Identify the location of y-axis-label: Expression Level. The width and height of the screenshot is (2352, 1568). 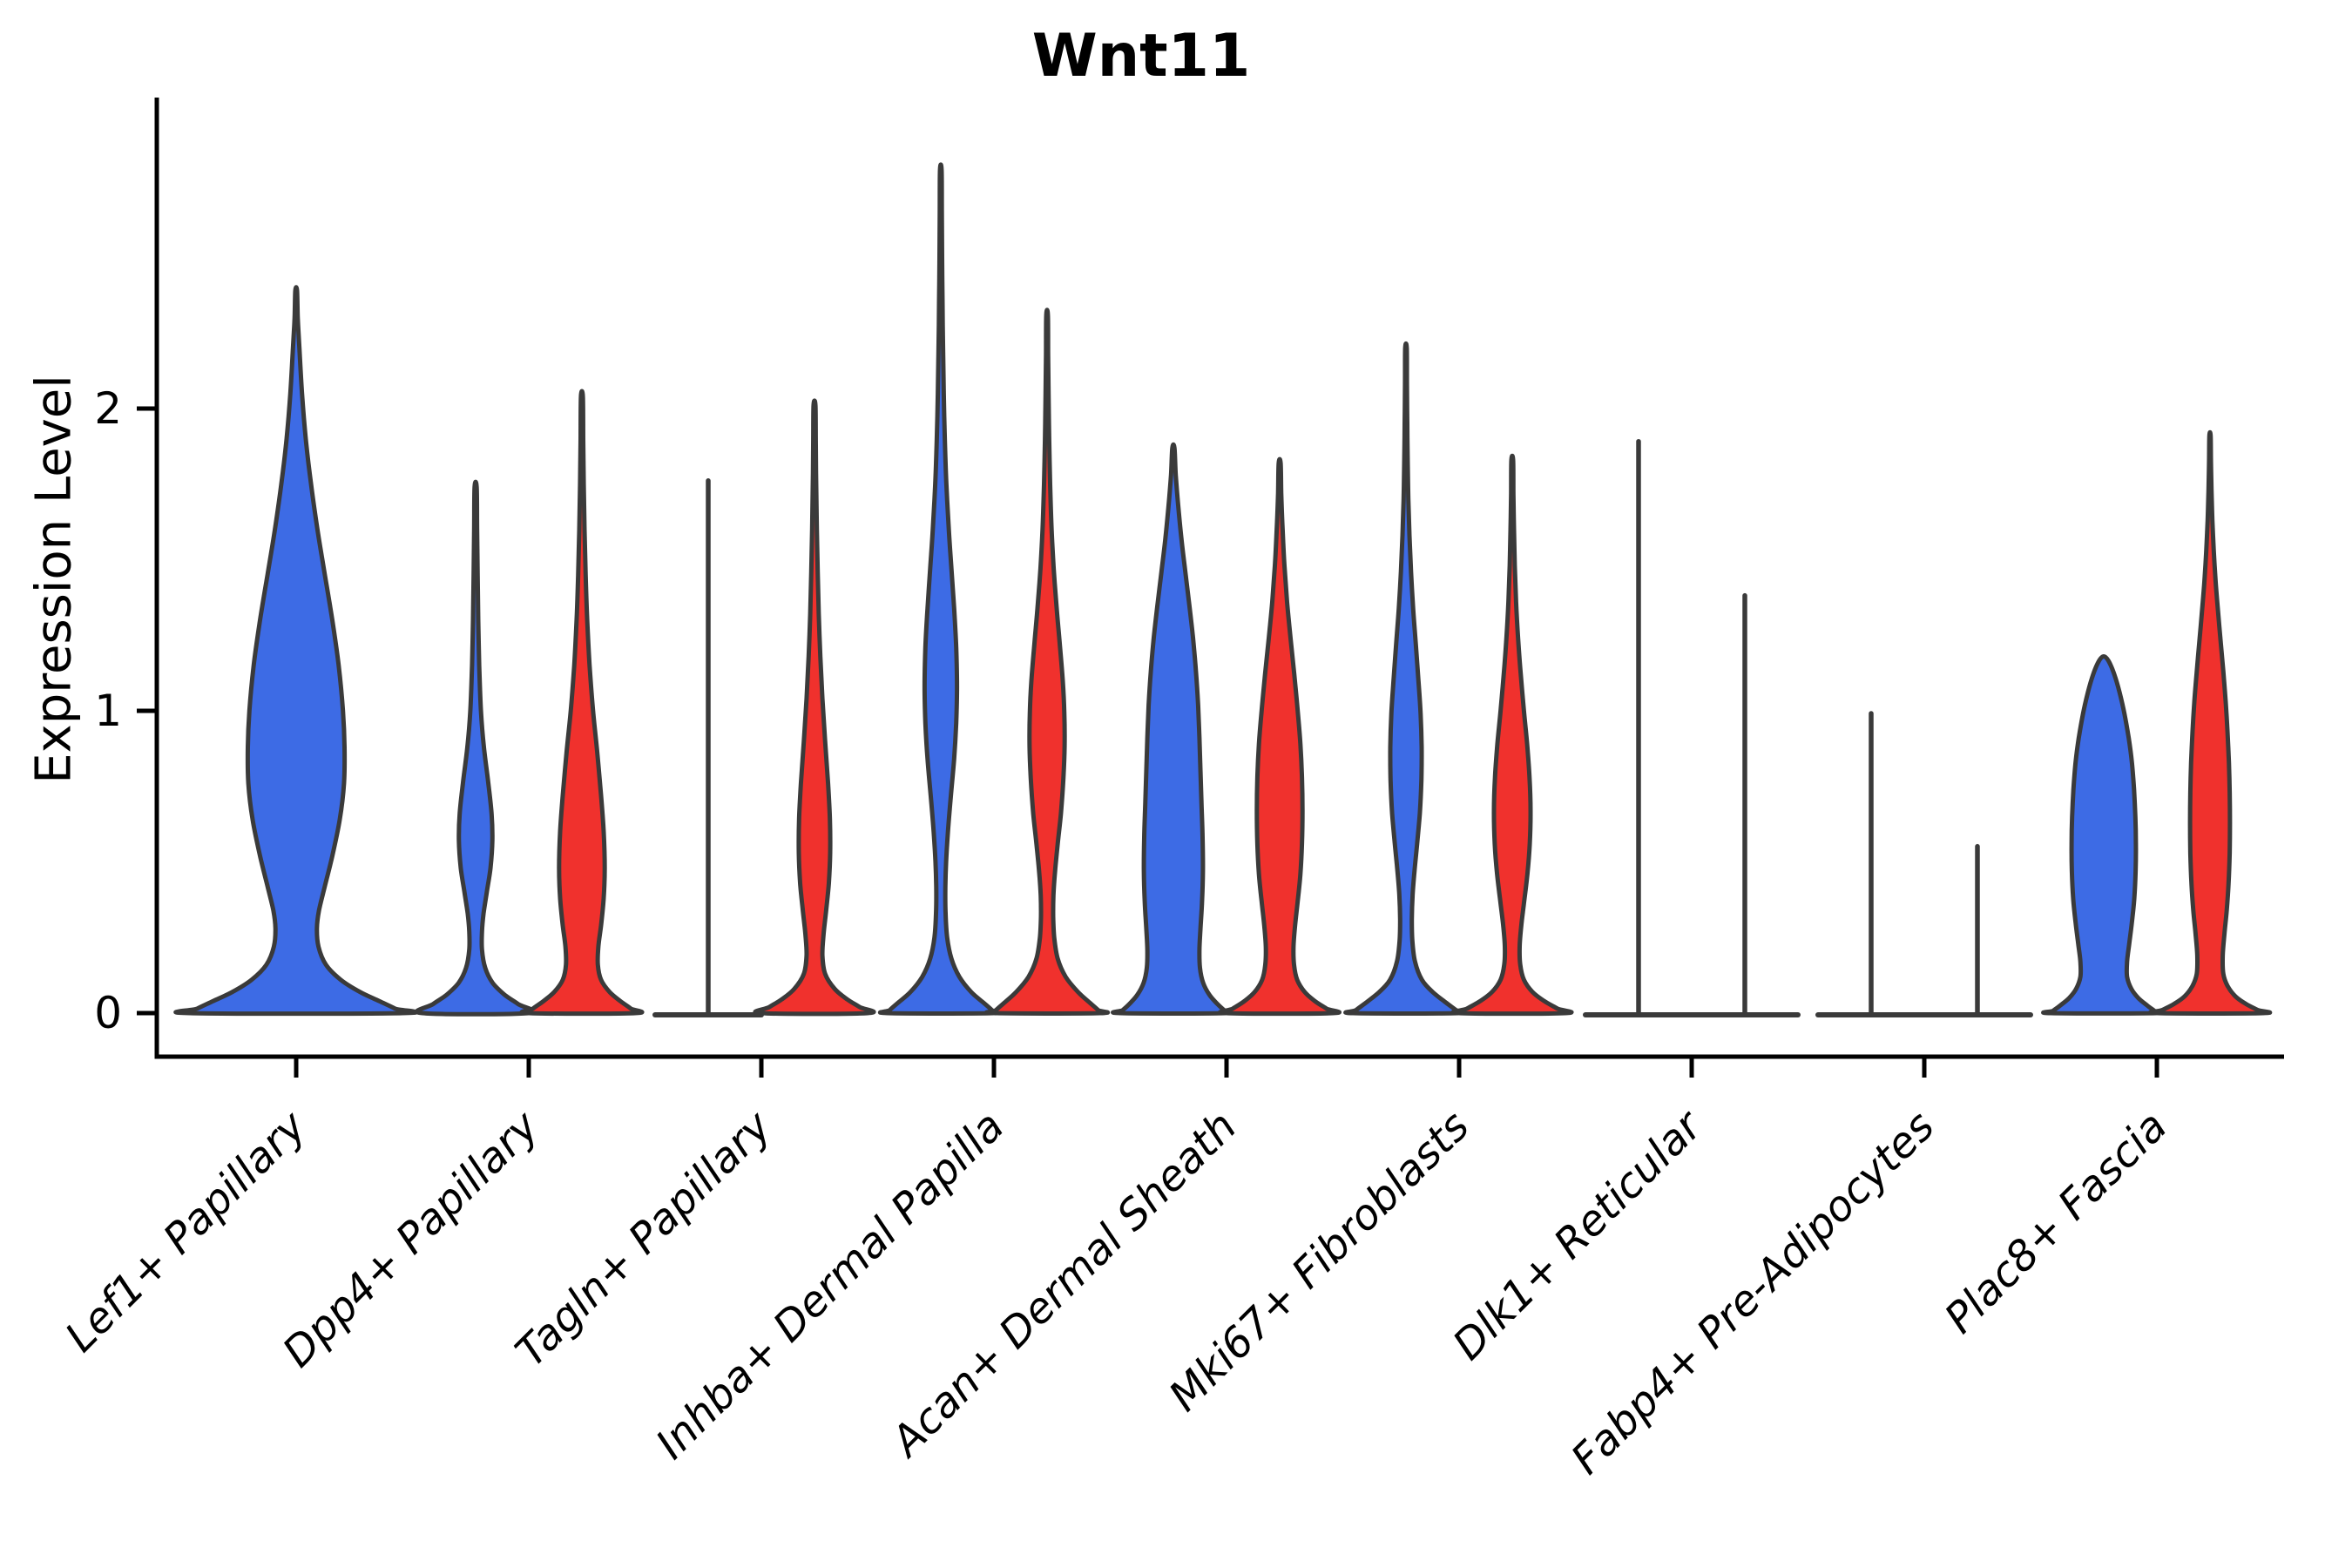
(54, 579).